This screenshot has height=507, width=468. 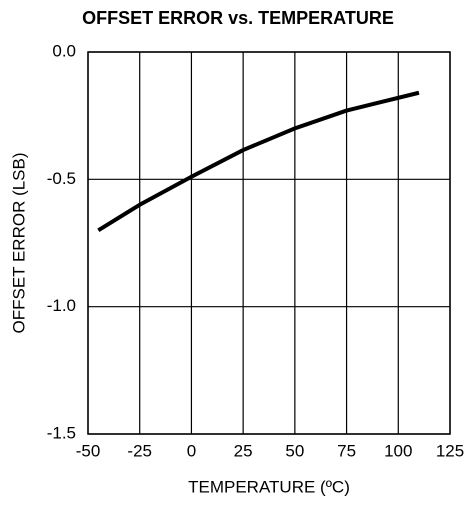 I want to click on y-tick-label: 0.0, so click(x=64, y=50).